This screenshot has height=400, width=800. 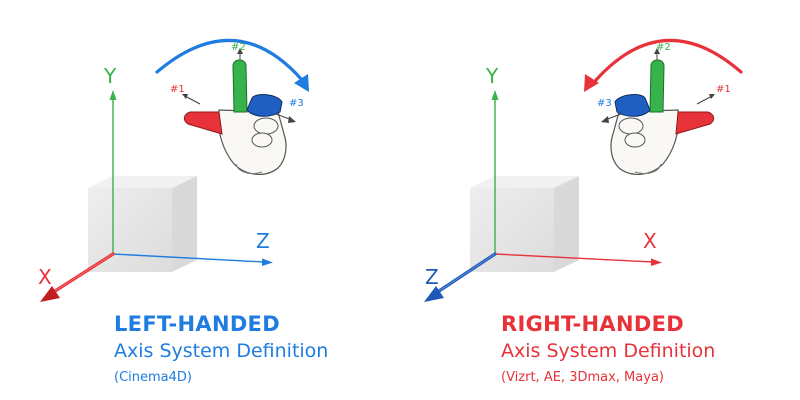 What do you see at coordinates (192, 247) in the screenshot?
I see `left-z-axis: Z` at bounding box center [192, 247].